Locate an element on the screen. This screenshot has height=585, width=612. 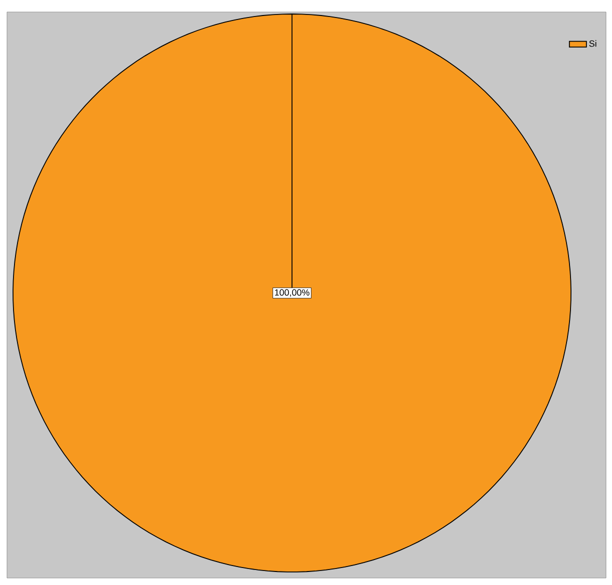
data-label: 100,00% is located at coordinates (292, 293).